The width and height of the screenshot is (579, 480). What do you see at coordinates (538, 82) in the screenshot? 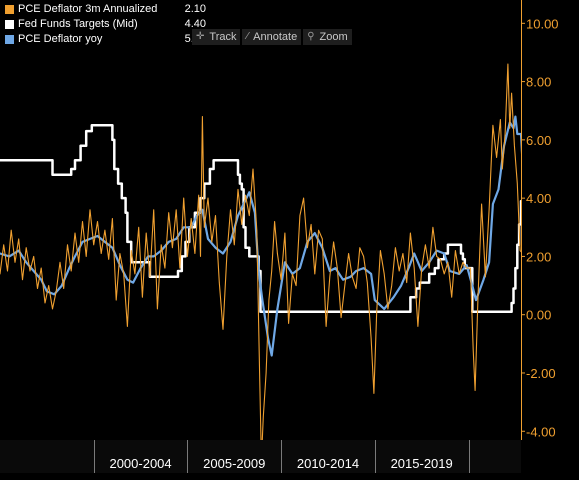
I see `y-tick-label-1: 8.00` at bounding box center [538, 82].